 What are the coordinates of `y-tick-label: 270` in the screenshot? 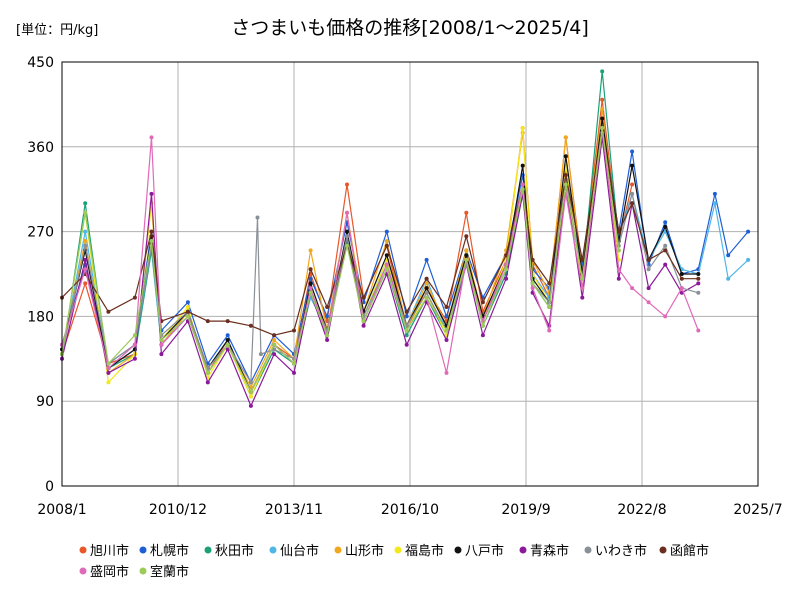 It's located at (40, 233).